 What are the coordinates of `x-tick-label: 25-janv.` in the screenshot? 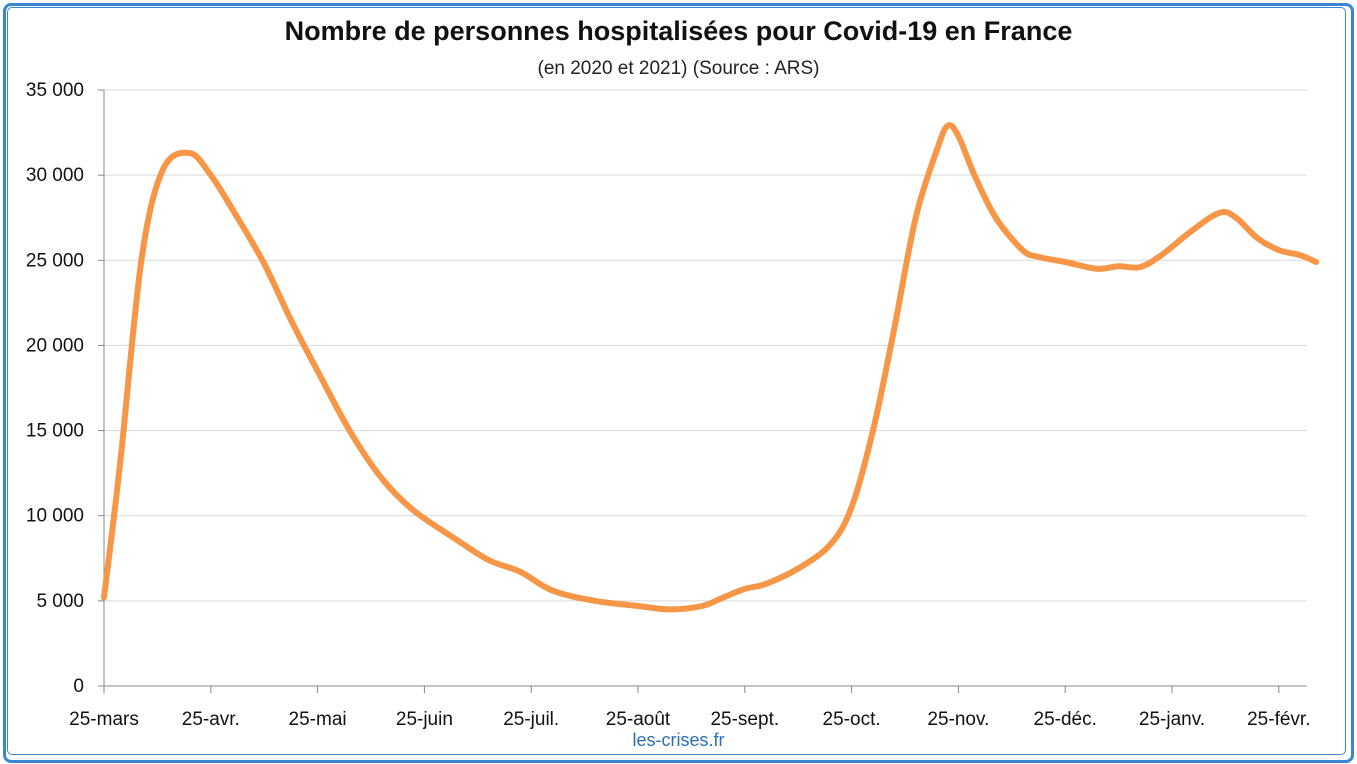 It's located at (1172, 719).